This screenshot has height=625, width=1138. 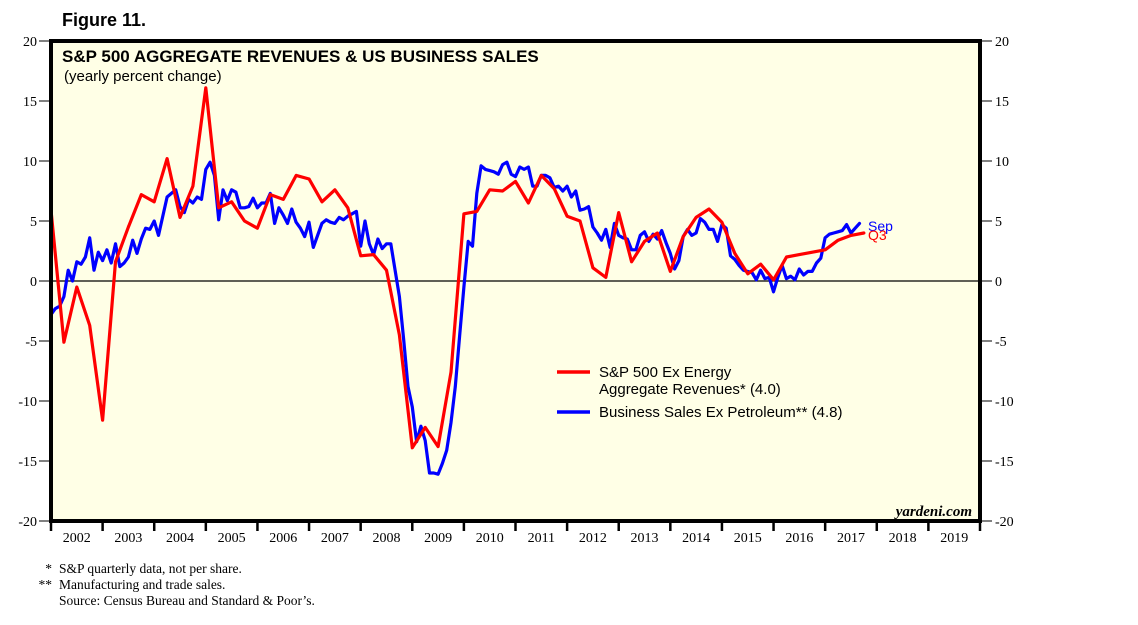 I want to click on y-tick-label-left: 10, so click(x=30, y=162).